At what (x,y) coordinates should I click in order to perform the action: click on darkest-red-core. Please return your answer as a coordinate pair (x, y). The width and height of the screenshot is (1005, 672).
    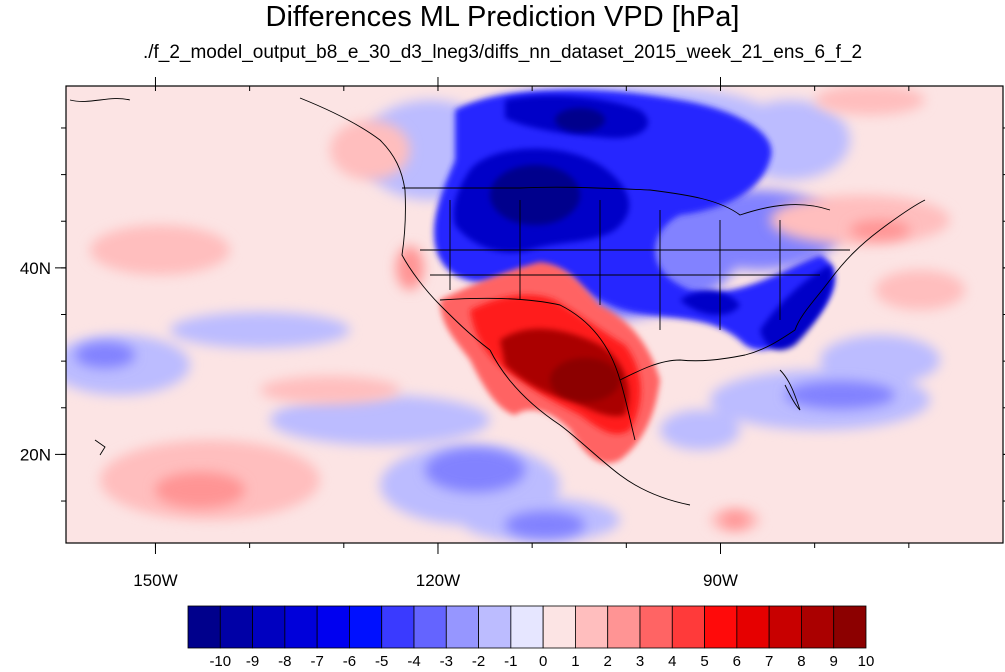
    Looking at the image, I should click on (585, 380).